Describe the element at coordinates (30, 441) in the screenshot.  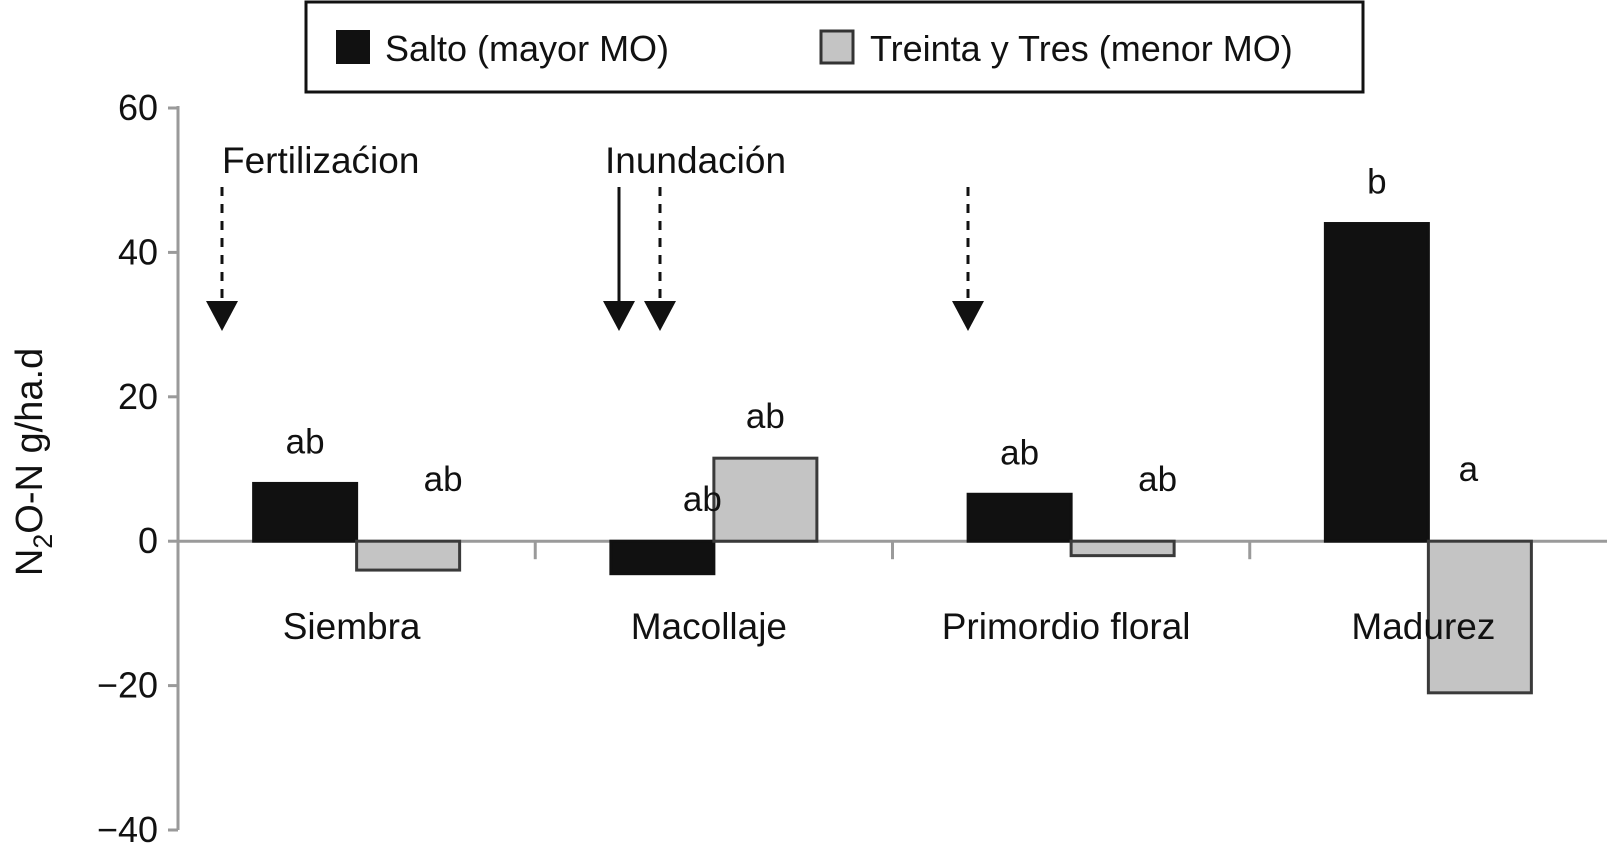
I see `y-axis-label-rest: O-N g/ha.d` at that location.